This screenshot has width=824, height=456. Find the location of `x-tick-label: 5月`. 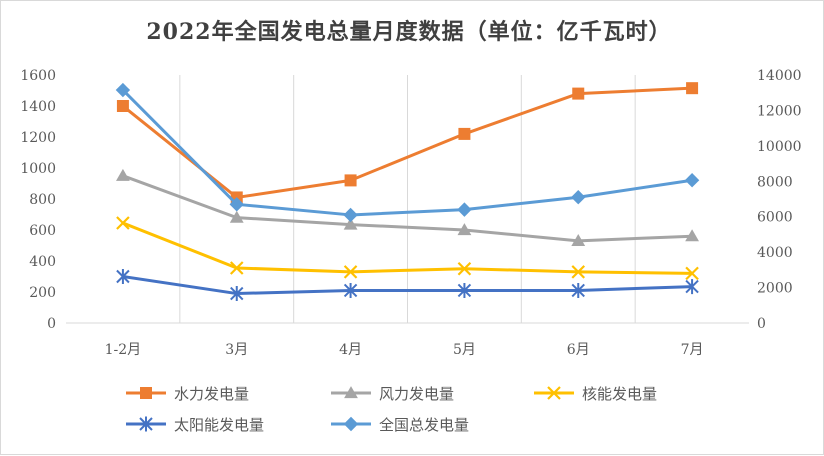

x-tick-label: 5月 is located at coordinates (464, 350).